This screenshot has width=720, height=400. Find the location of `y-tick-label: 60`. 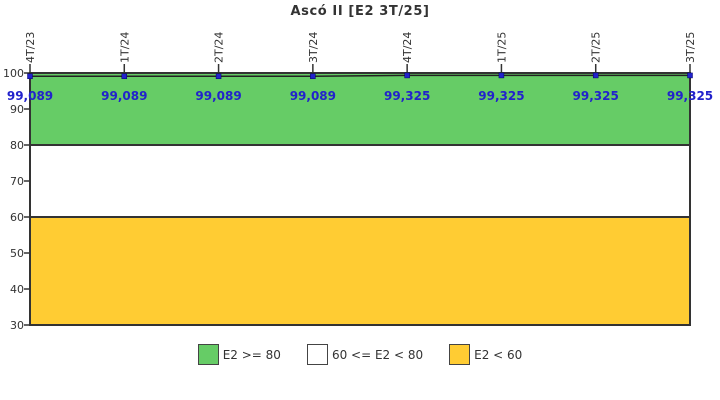

y-tick-label: 60 is located at coordinates (17, 217).